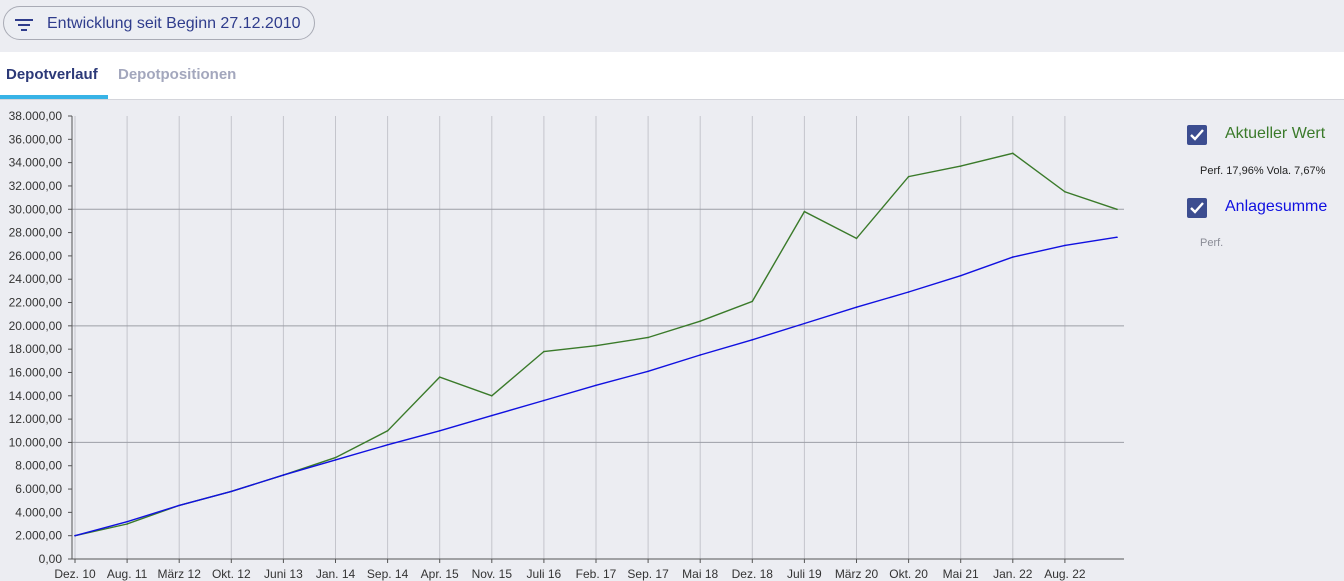 This screenshot has width=1344, height=581. What do you see at coordinates (36, 326) in the screenshot?
I see `y-tick-label: 20.000,00` at bounding box center [36, 326].